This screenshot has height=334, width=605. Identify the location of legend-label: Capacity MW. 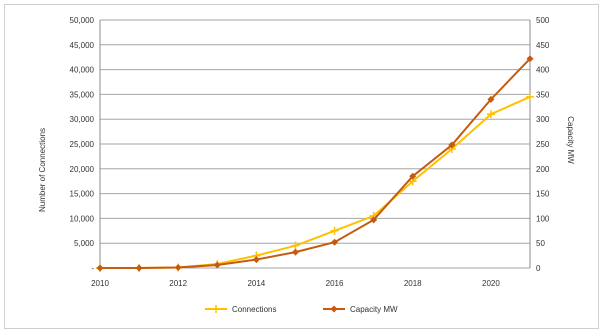
(374, 309).